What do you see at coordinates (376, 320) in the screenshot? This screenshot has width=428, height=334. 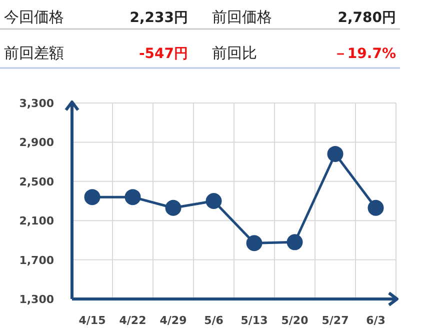 I see `x-tick-label: 6/3` at bounding box center [376, 320].